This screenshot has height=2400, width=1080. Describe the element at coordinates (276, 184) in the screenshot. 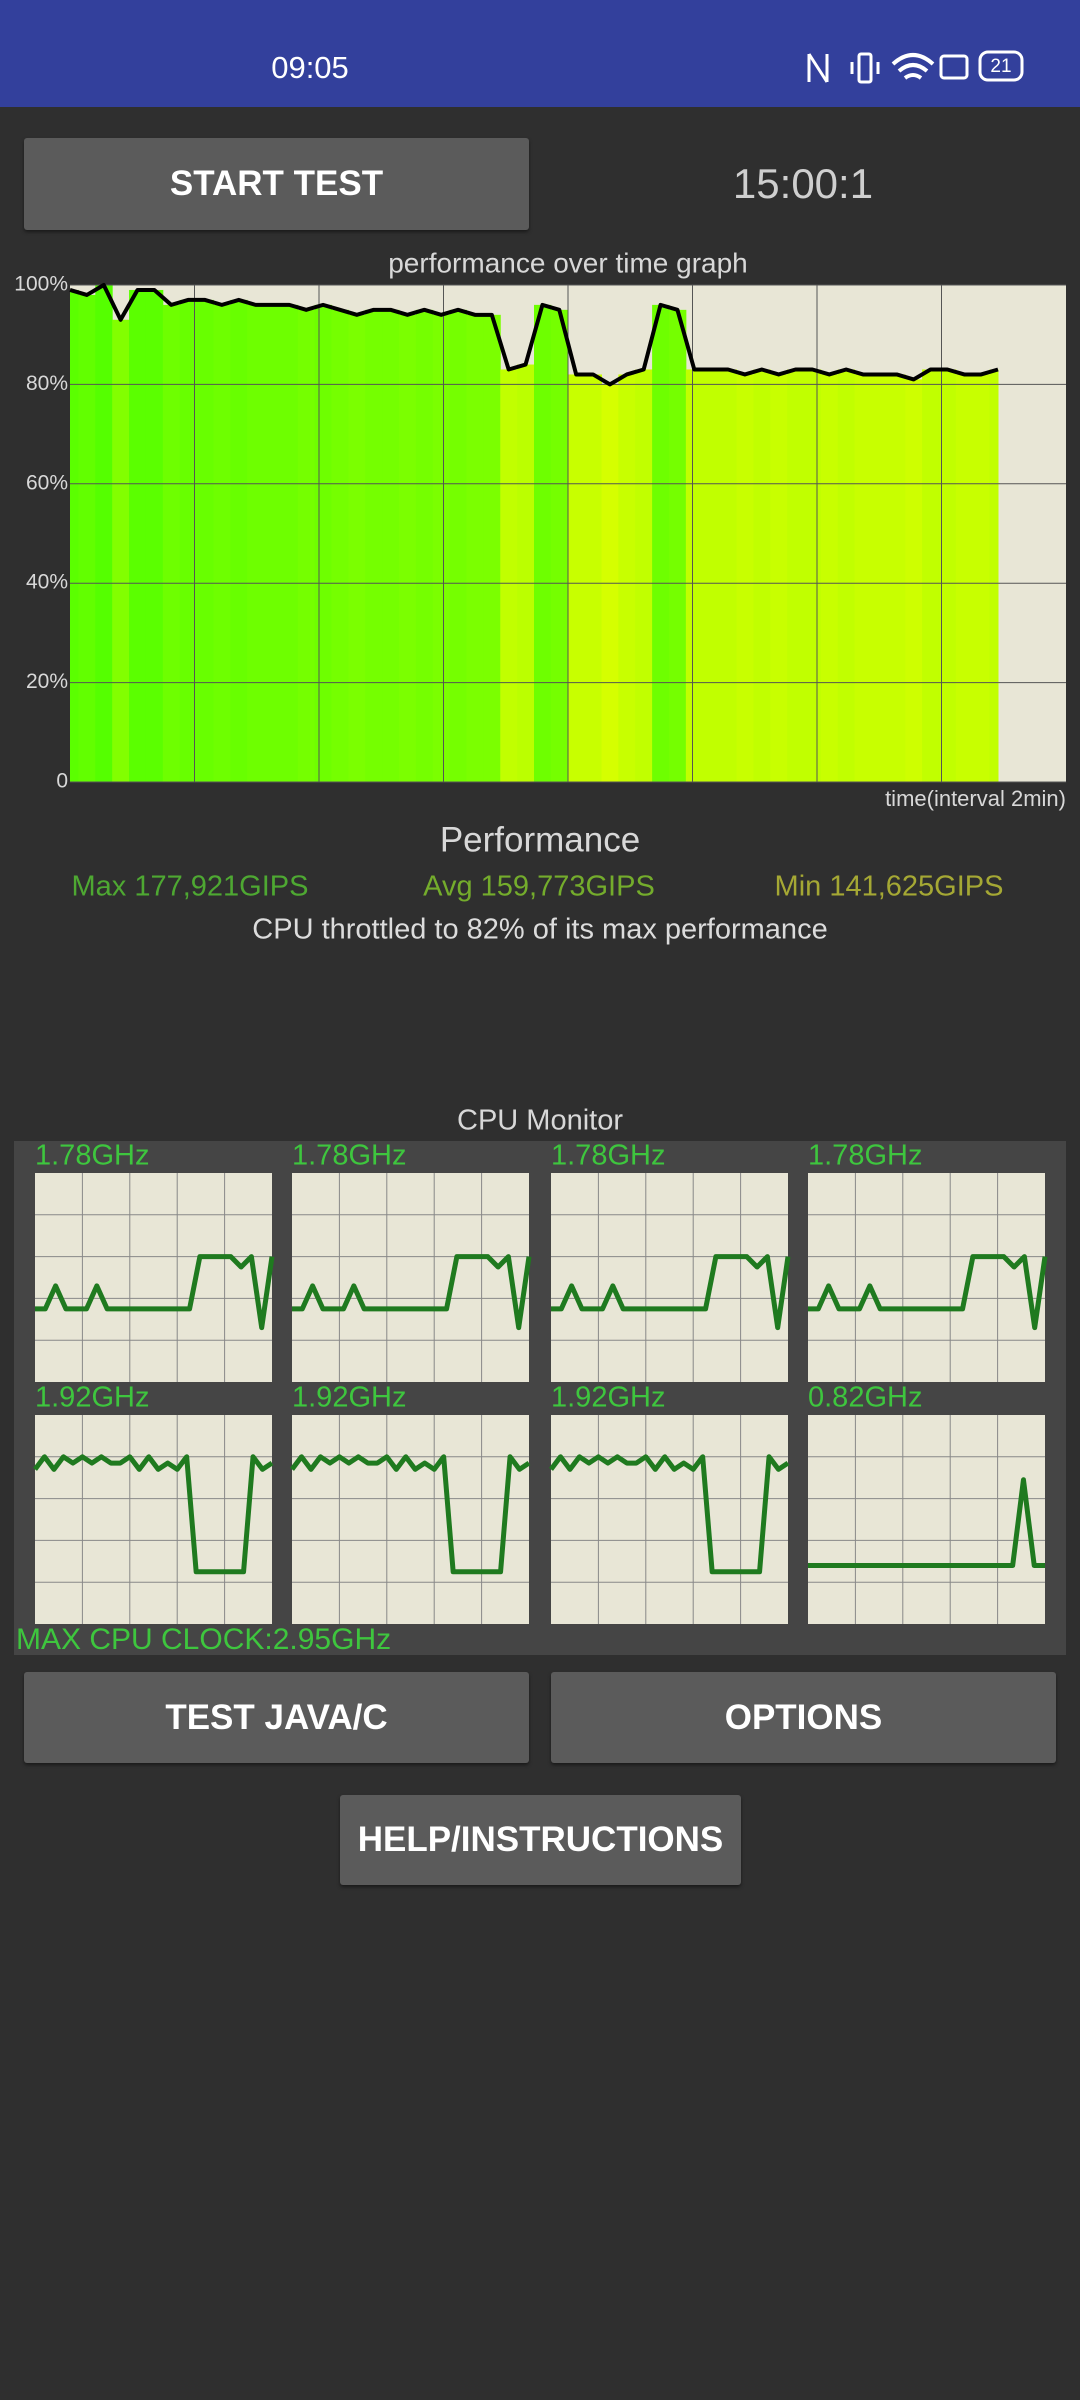

I see `start-test-button: START TEST` at that location.